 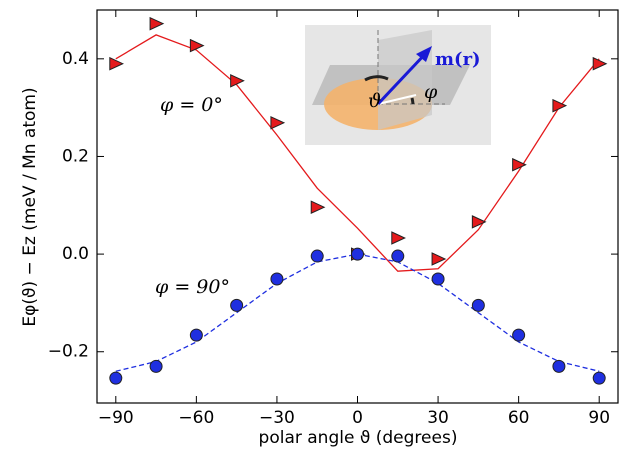 What do you see at coordinates (397, 99) in the screenshot?
I see `inset-projection` at bounding box center [397, 99].